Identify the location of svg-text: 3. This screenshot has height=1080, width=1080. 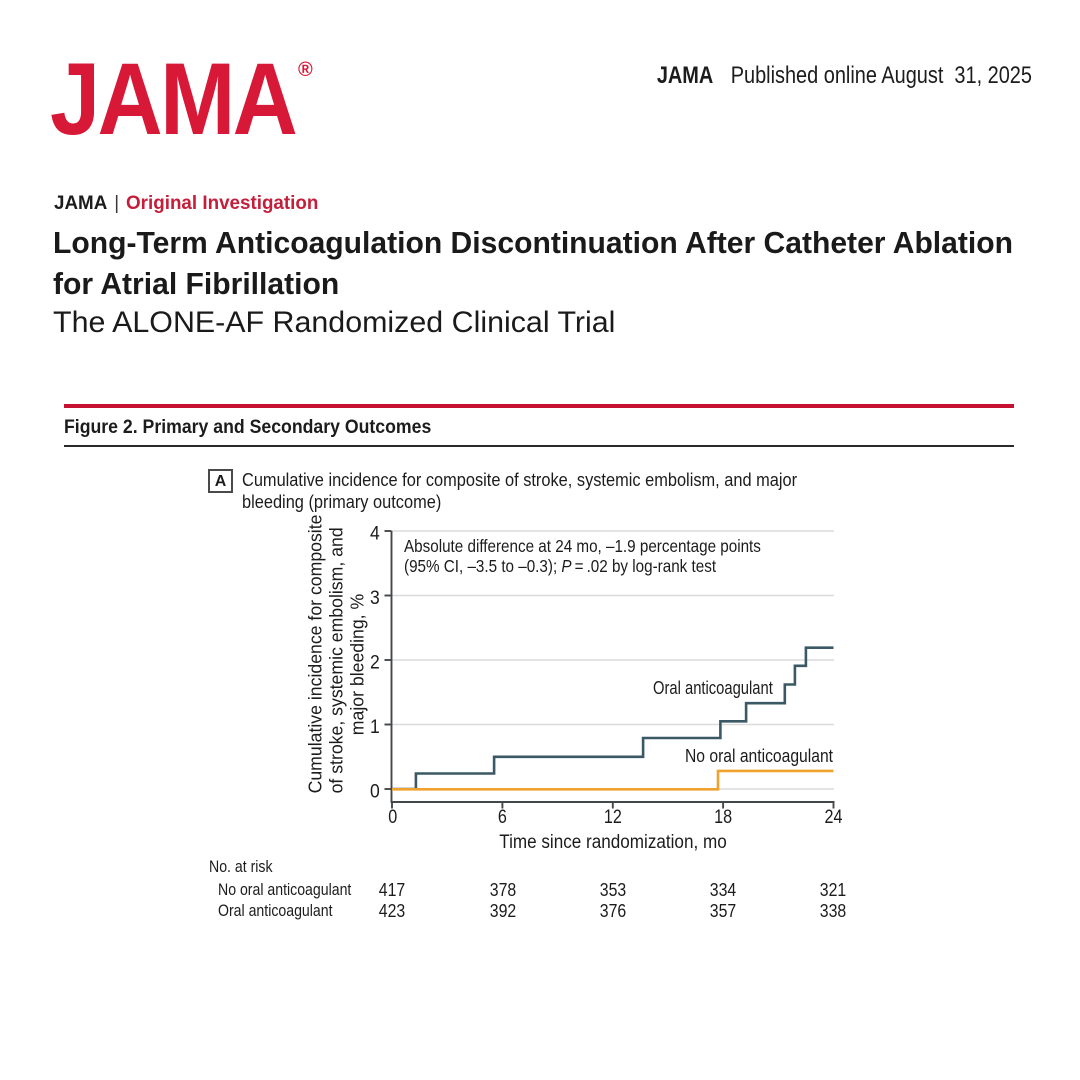
(375, 597).